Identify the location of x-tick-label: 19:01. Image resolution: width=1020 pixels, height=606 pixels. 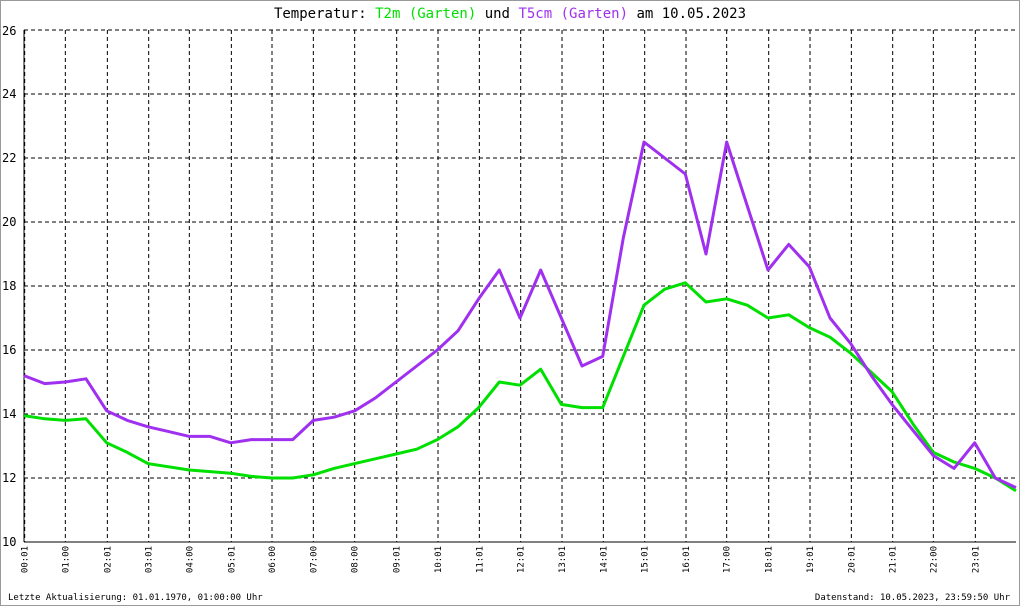
(811, 559).